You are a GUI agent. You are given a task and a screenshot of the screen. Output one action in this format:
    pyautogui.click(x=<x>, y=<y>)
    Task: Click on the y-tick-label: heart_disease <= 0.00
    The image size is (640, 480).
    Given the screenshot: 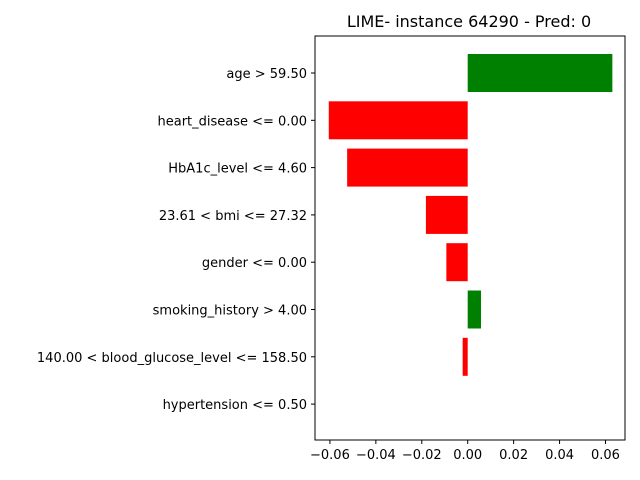 What is the action you would take?
    pyautogui.click(x=232, y=121)
    